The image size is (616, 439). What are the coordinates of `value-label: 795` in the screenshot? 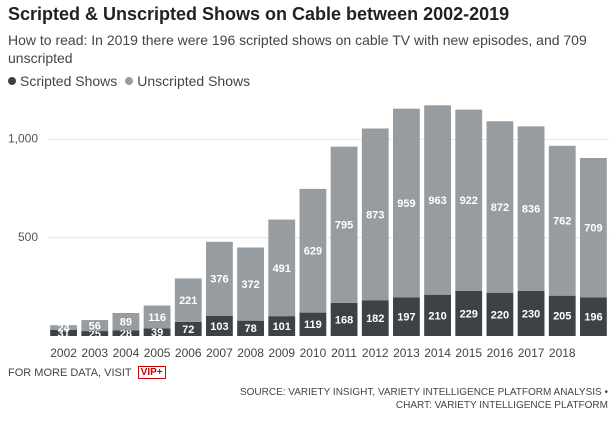 It's located at (344, 226).